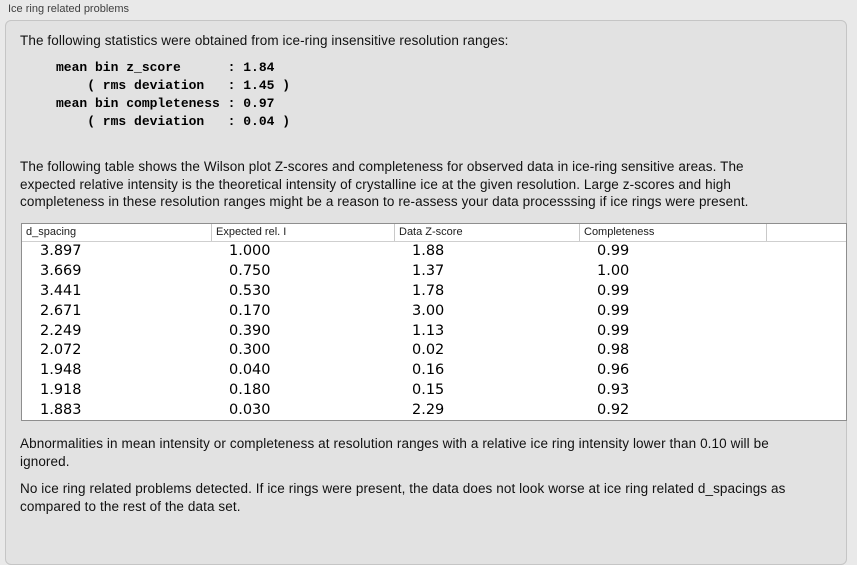 This screenshot has width=857, height=565. Describe the element at coordinates (428, 370) in the screenshot. I see `cell-data-z-score: 0.16` at that location.